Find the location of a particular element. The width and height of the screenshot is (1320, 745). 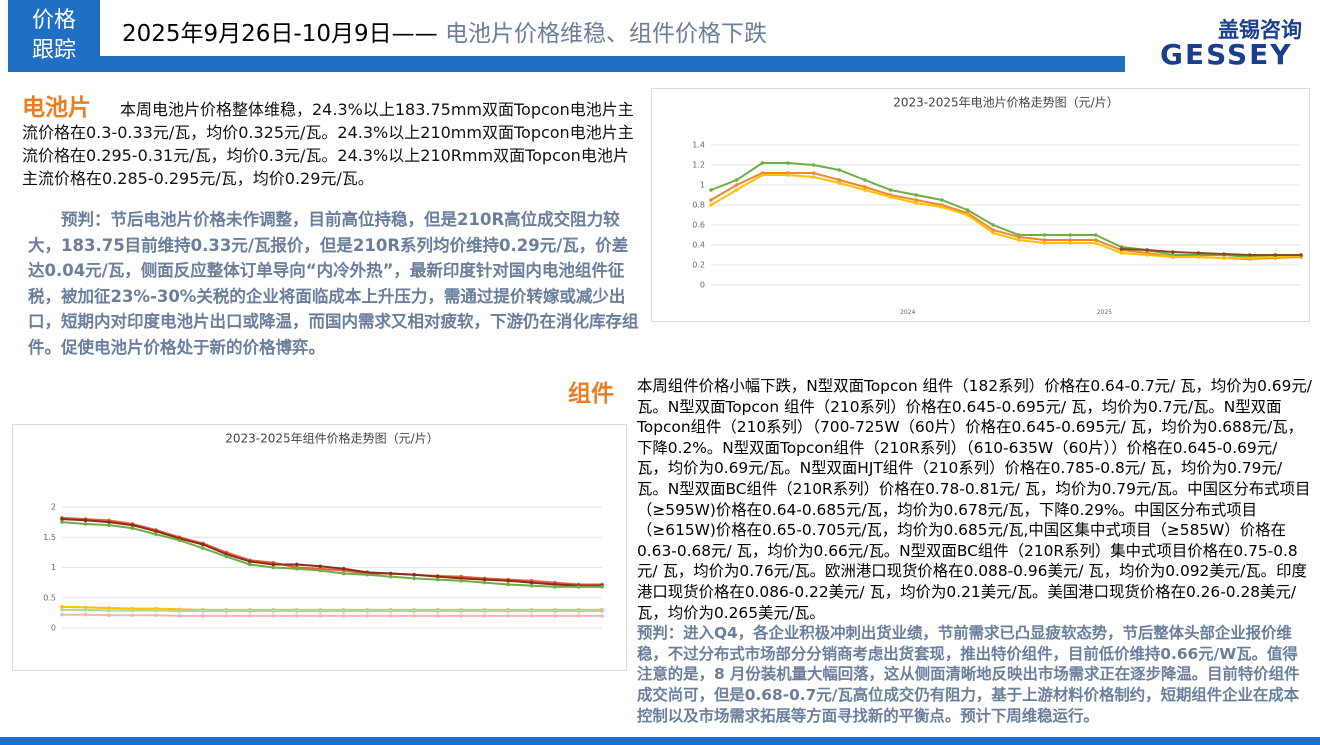

title-subtitle: 电池片价格维稳、组件价格下跌 is located at coordinates (605, 34).